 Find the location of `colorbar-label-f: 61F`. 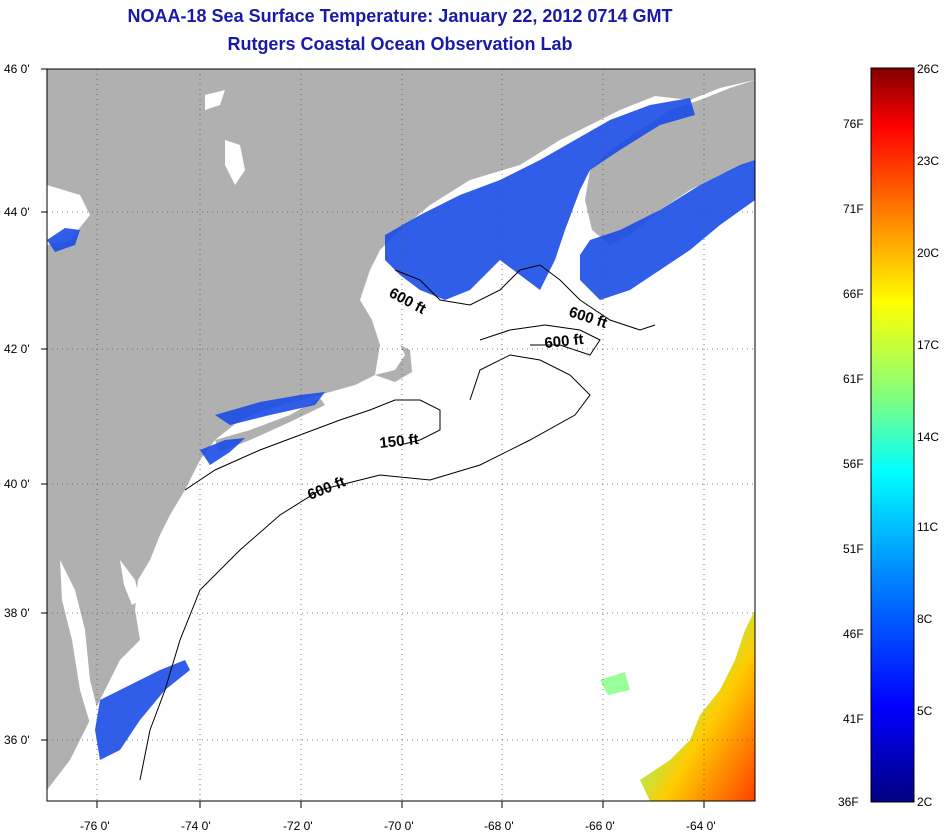

colorbar-label-f: 61F is located at coordinates (853, 379).